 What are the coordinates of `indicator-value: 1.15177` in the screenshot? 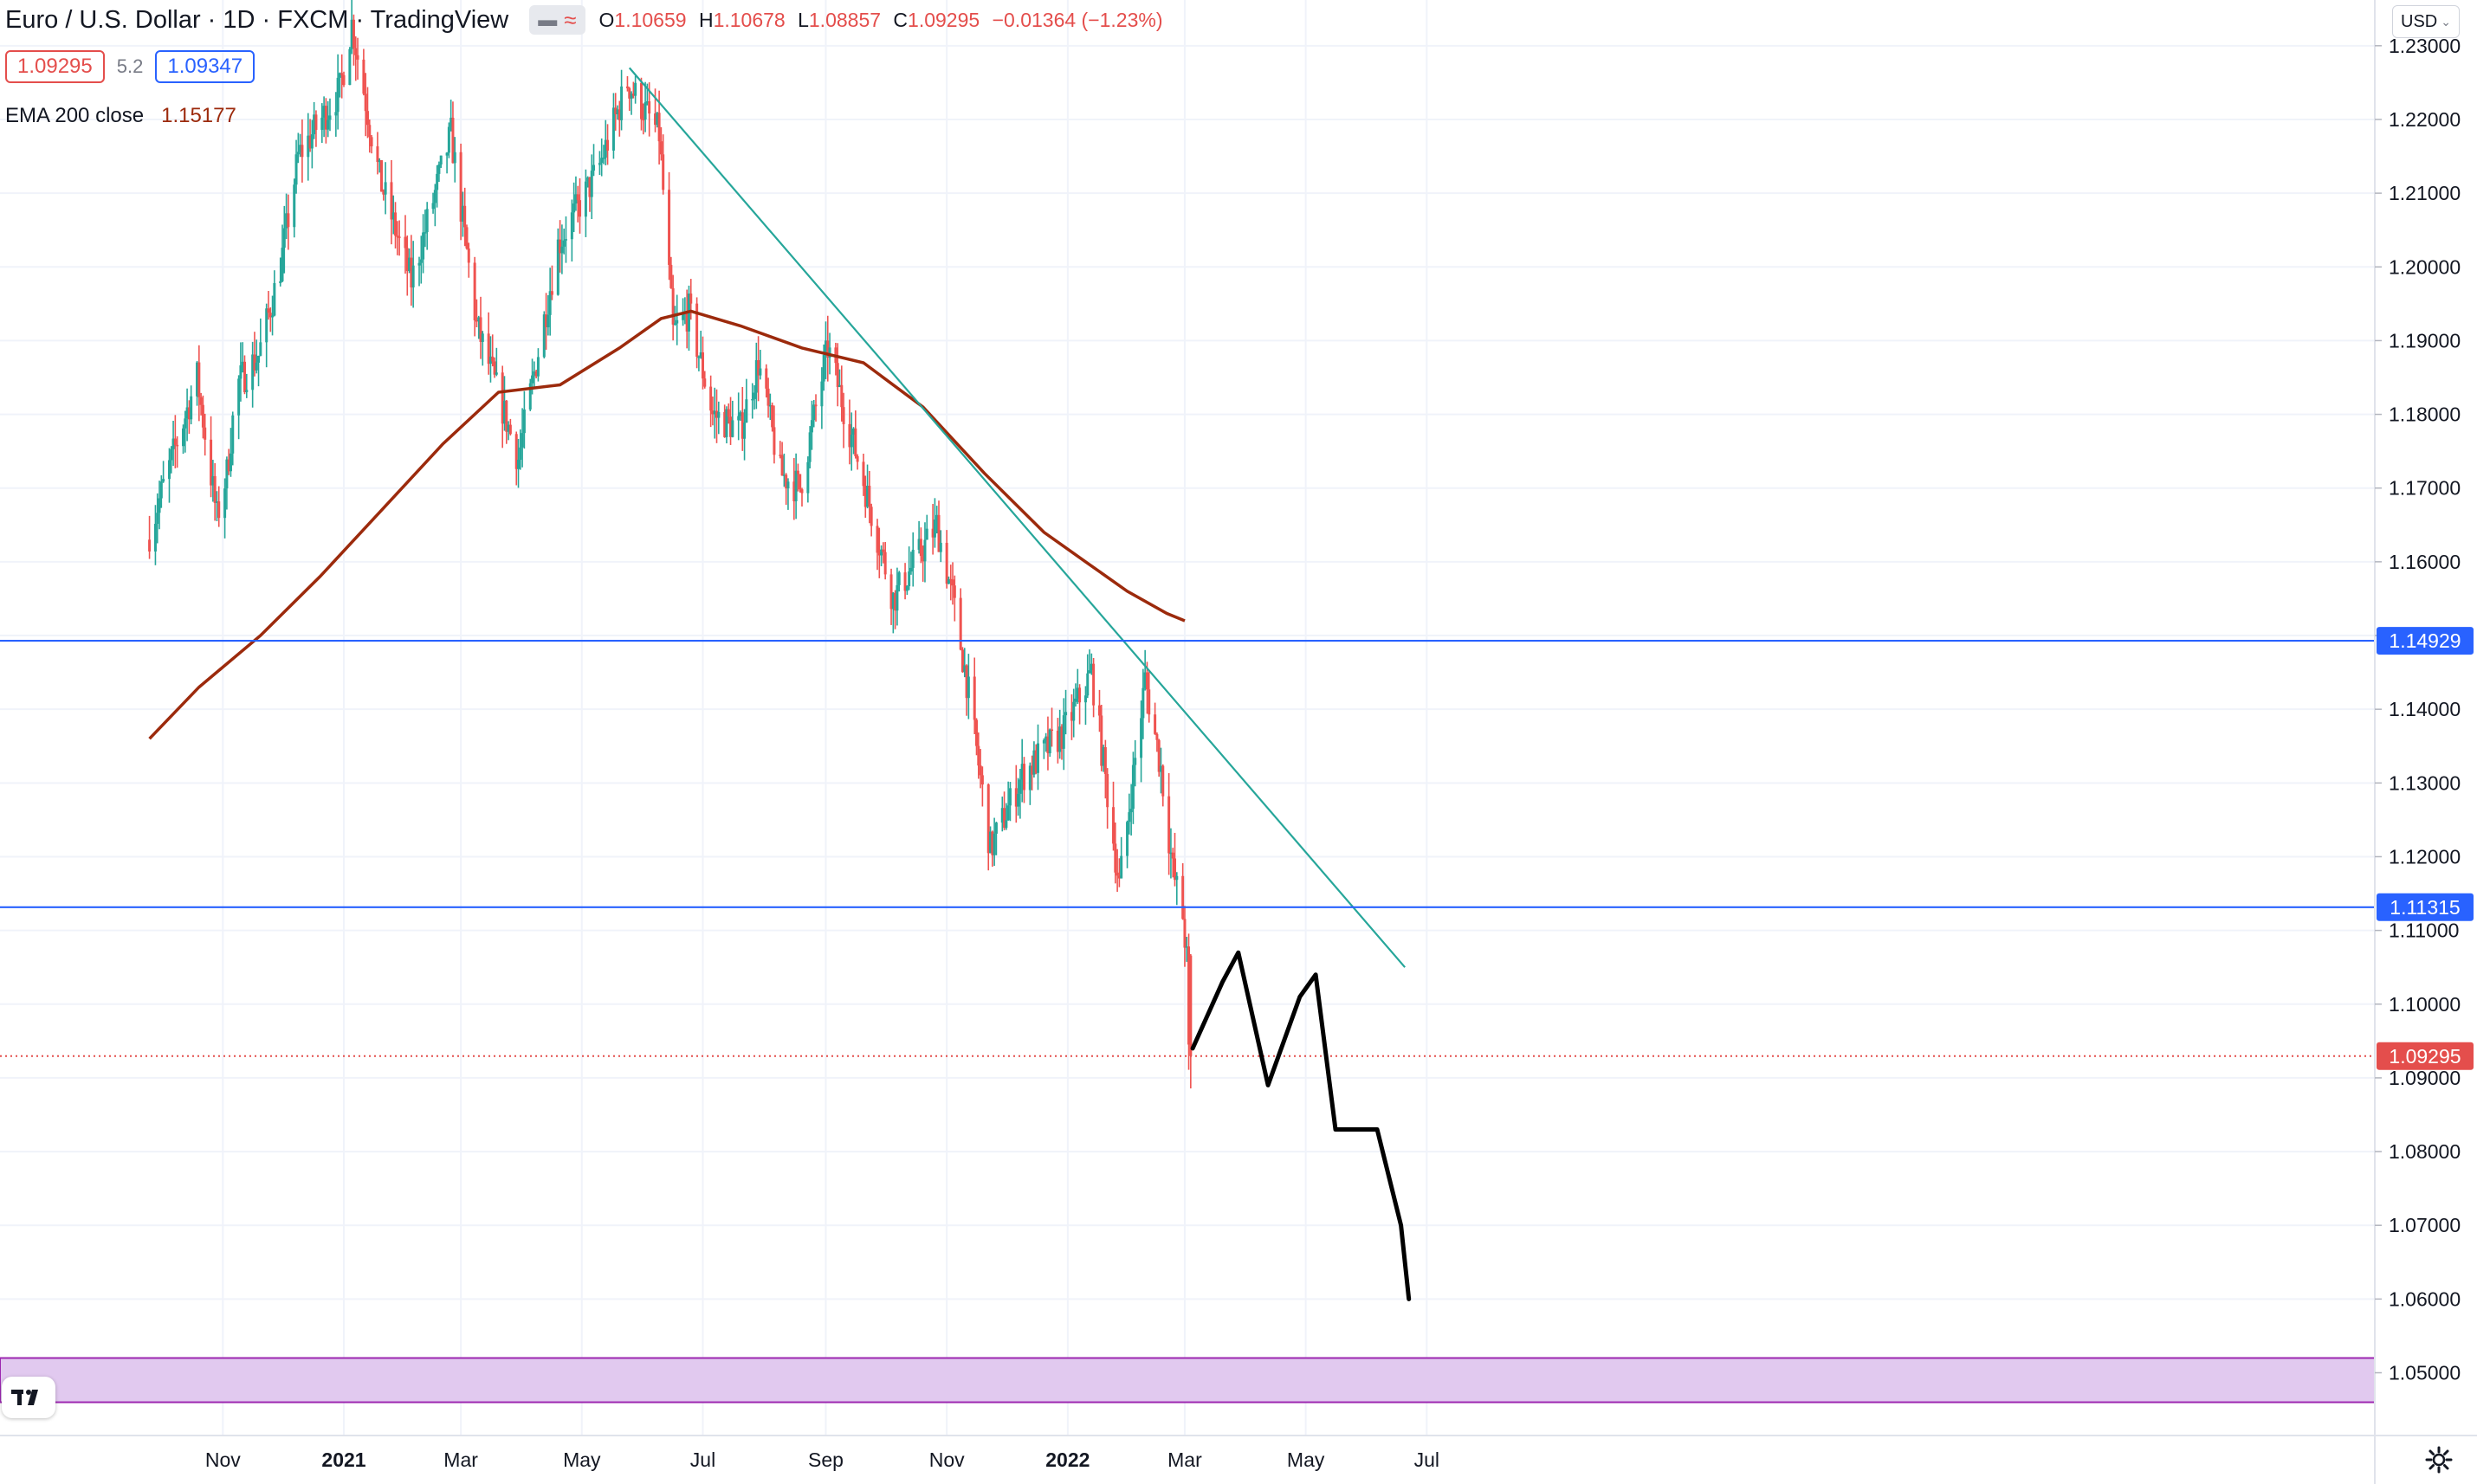 It's located at (198, 115).